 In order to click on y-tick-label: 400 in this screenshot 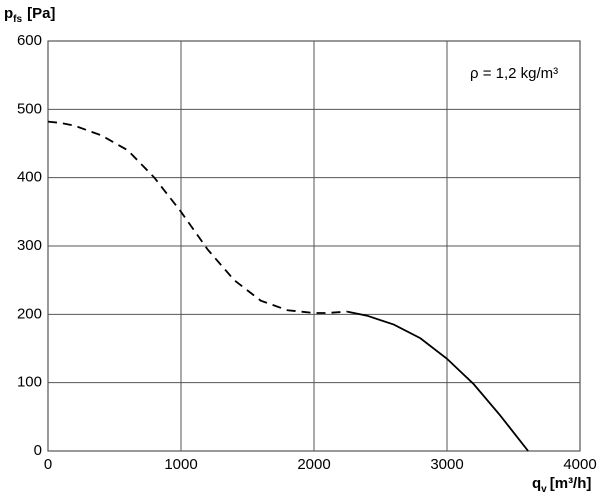, I will do `click(29, 177)`.